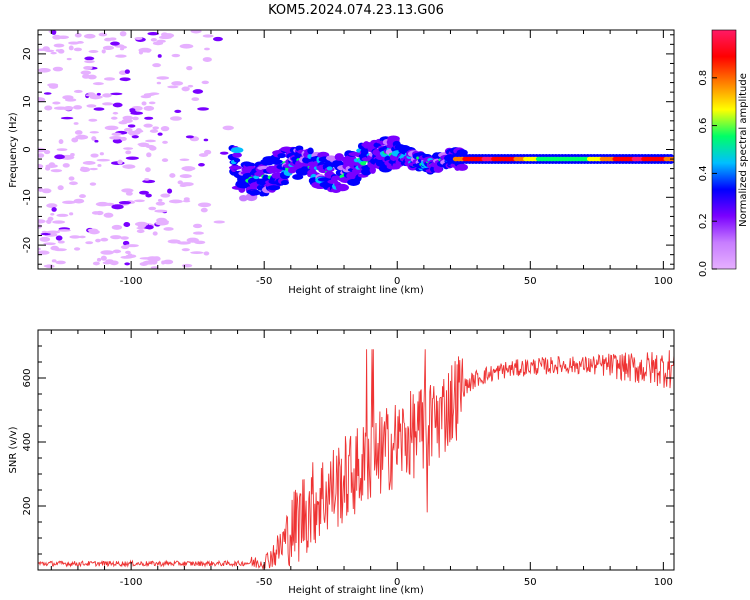 Image resolution: width=750 pixels, height=600 pixels. What do you see at coordinates (27, 149) in the screenshot?
I see `y-tick-label: 0` at bounding box center [27, 149].